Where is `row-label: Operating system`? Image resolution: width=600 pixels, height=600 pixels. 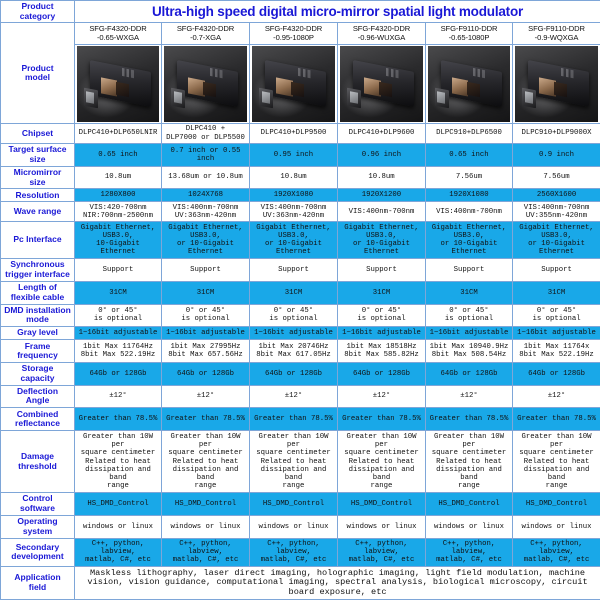 row-label: Operating system is located at coordinates (37, 526).